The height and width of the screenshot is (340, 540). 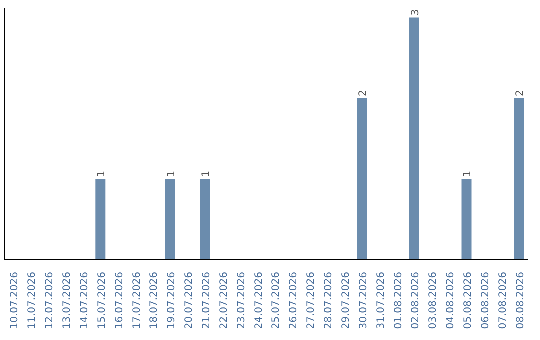 I want to click on x-tick-label: 10.07.2026, so click(x=15, y=301).